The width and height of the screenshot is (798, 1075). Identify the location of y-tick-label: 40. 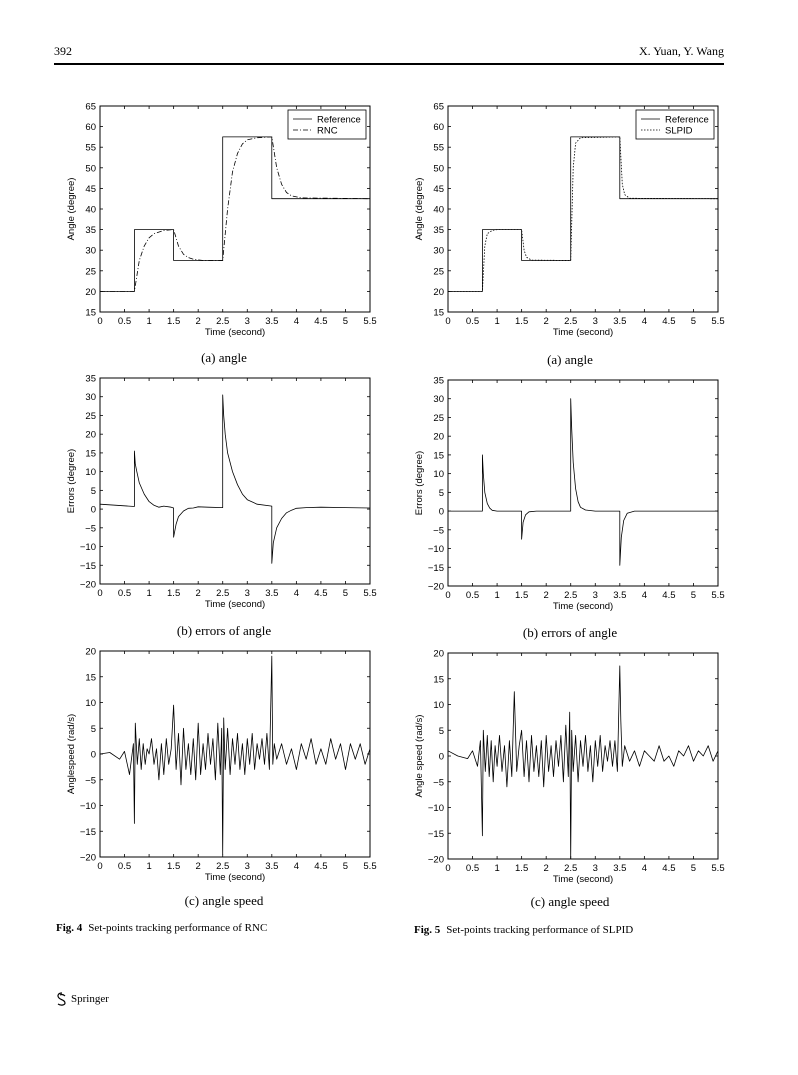
(90, 210).